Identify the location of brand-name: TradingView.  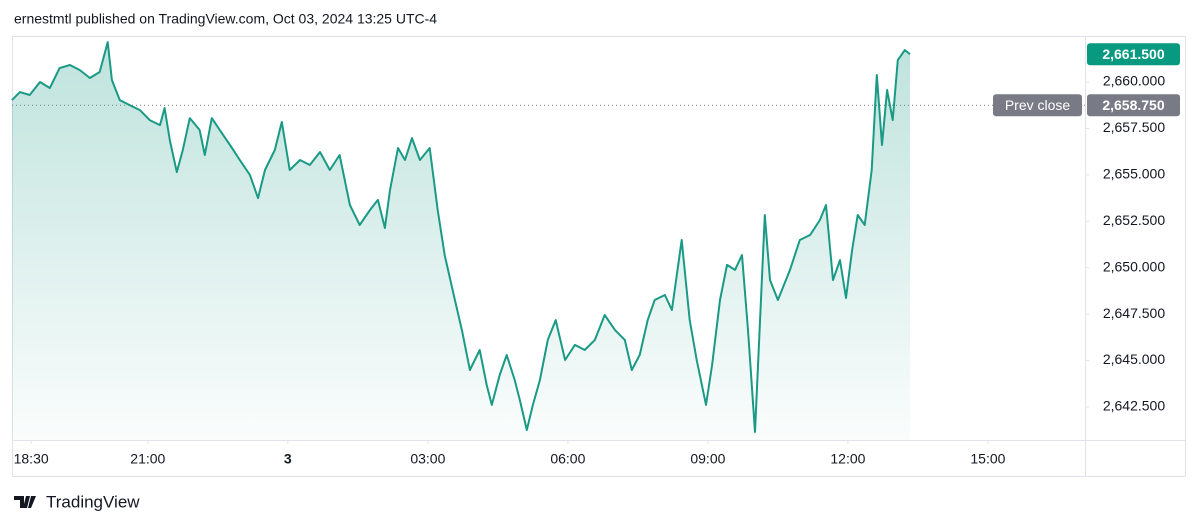
(93, 501).